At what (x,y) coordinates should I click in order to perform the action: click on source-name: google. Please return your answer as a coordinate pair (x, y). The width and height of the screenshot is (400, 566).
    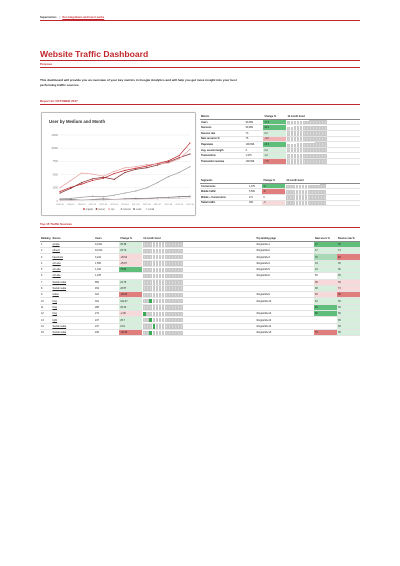
    Looking at the image, I should click on (73, 245).